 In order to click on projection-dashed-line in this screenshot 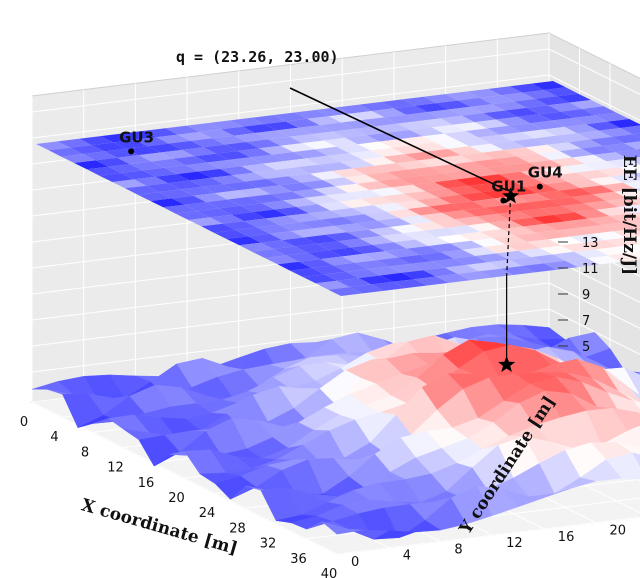, I will do `click(509, 236)`.